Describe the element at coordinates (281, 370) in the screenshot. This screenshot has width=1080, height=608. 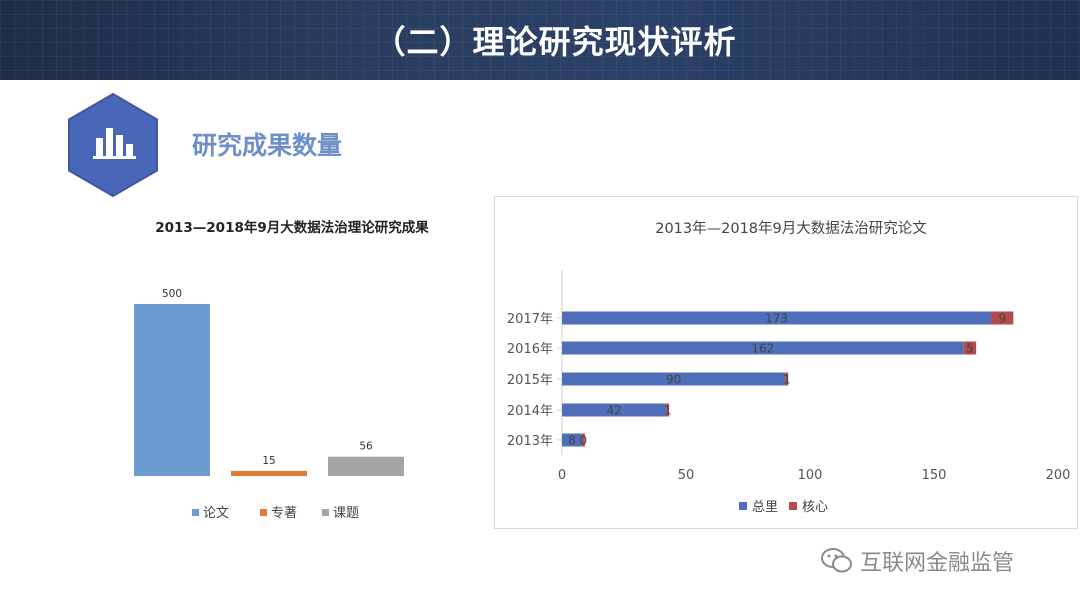
I see `research-output-bar-chart: 2013—2018年9月大数据法治理论研究成果 500 15 56 论文 专著 课题` at that location.